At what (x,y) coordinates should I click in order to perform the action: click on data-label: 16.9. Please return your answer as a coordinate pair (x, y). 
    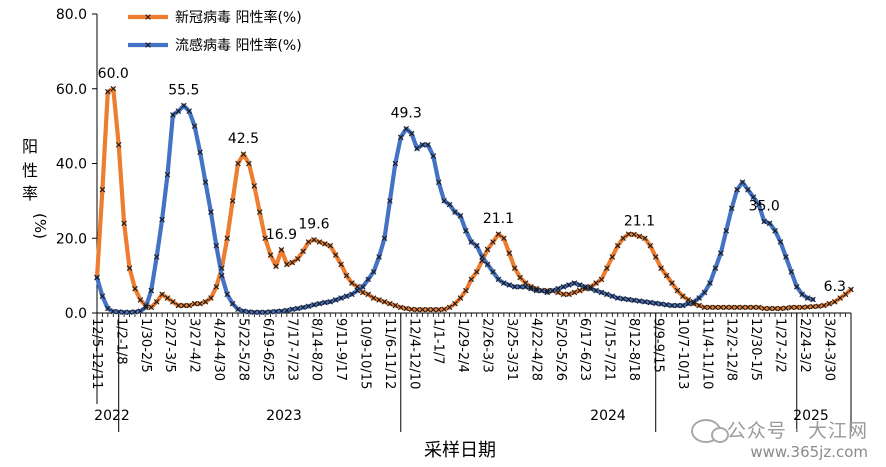
    Looking at the image, I should click on (281, 235).